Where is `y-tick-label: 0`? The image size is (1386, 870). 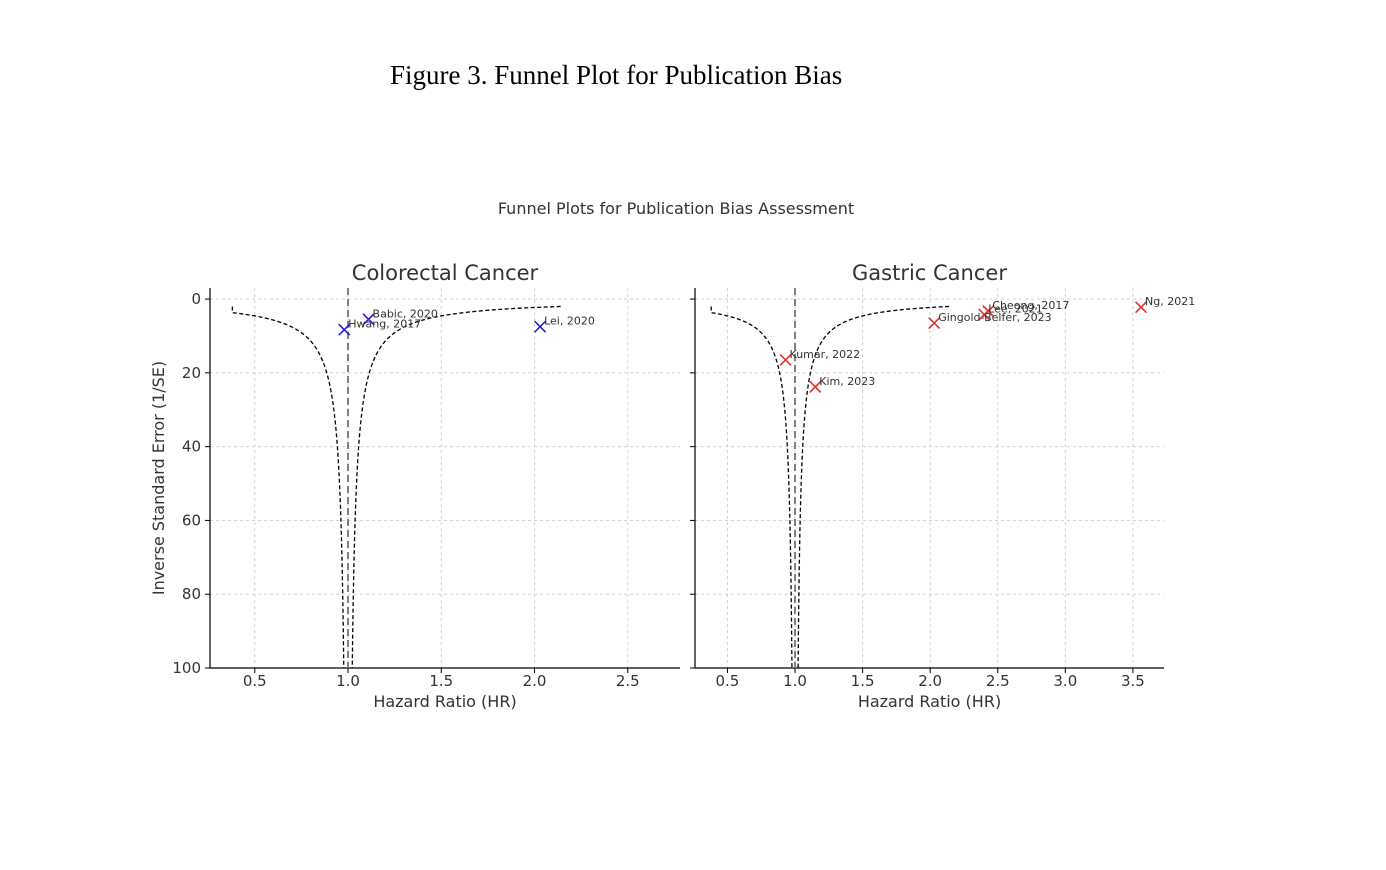 y-tick-label: 0 is located at coordinates (196, 299).